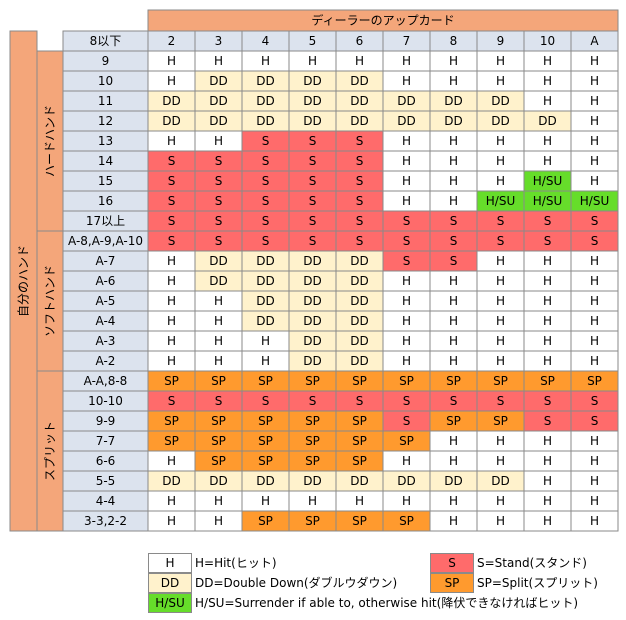 The width and height of the screenshot is (626, 620). I want to click on hand-label: 13, so click(105, 141).